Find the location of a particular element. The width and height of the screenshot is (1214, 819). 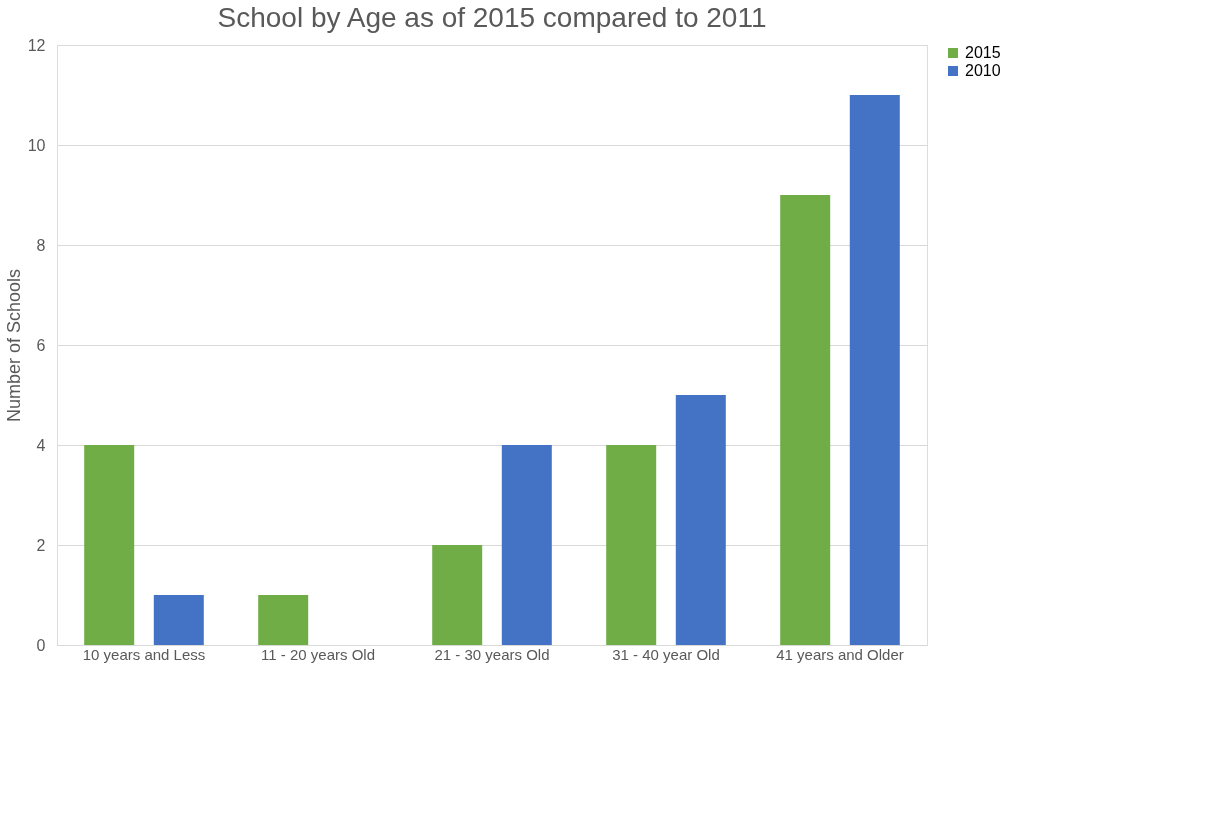

x-tick-label: 31 - 40 year Old is located at coordinates (666, 654).